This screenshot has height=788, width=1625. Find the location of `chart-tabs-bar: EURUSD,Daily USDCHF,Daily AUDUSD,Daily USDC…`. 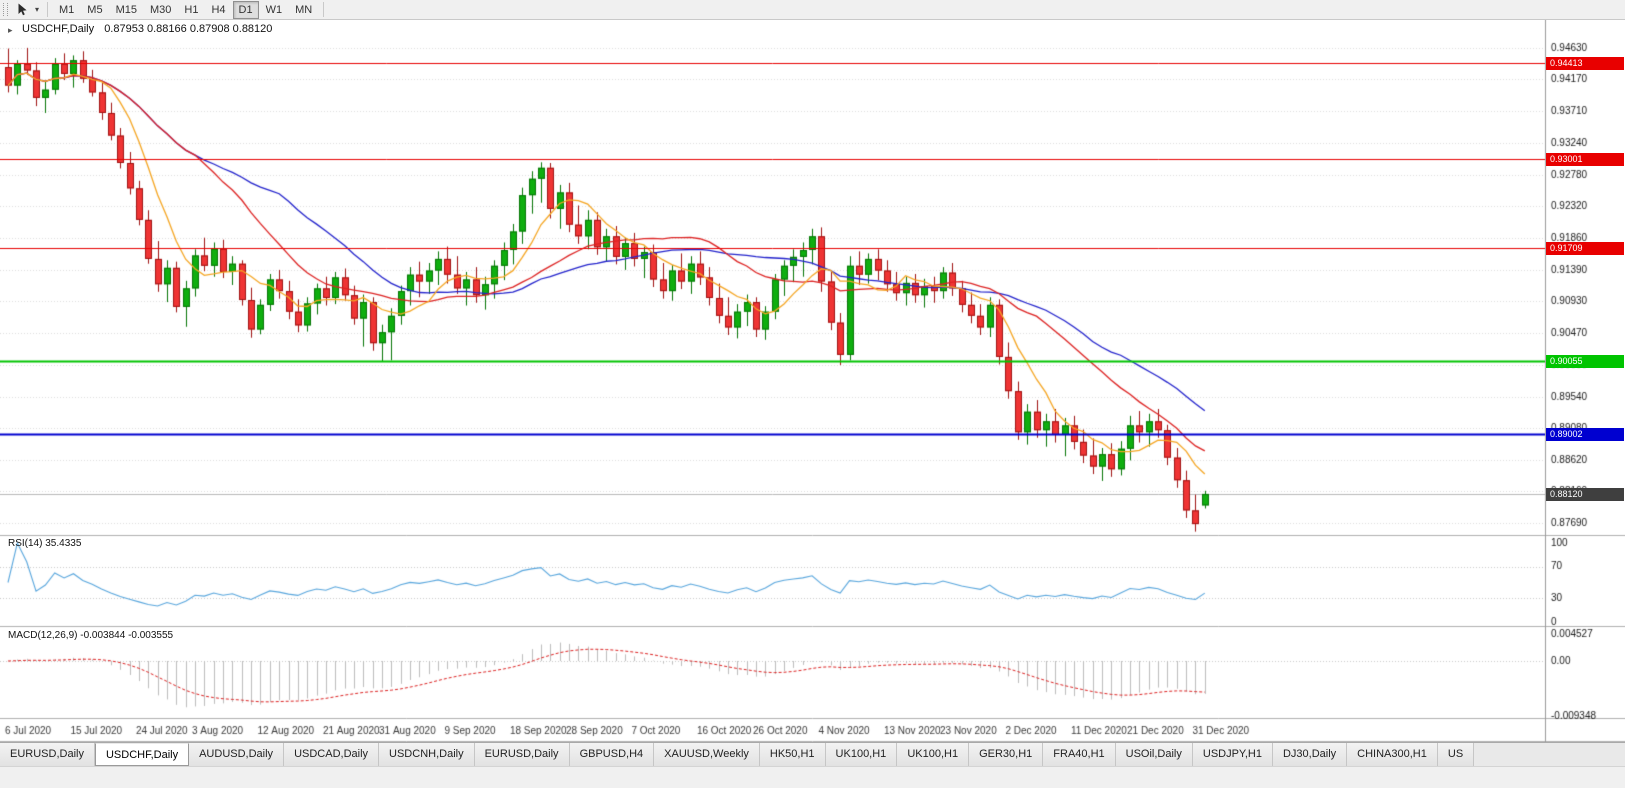

chart-tabs-bar: EURUSD,Daily USDCHF,Daily AUDUSD,Daily USDC… is located at coordinates (812, 754).